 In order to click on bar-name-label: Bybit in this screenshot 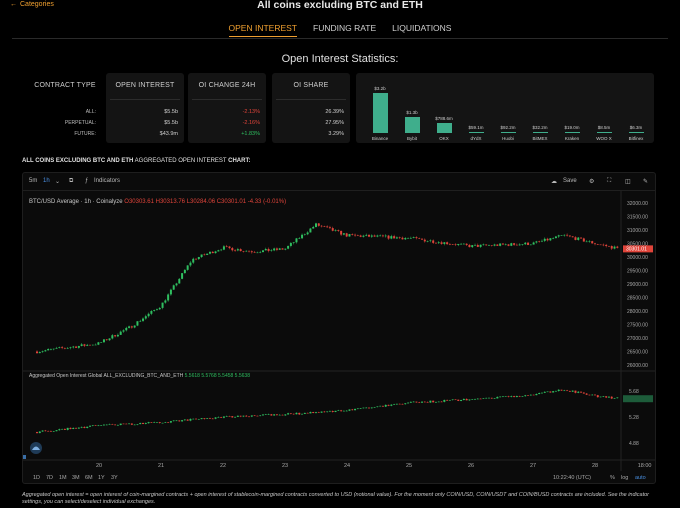, I will do `click(411, 138)`.